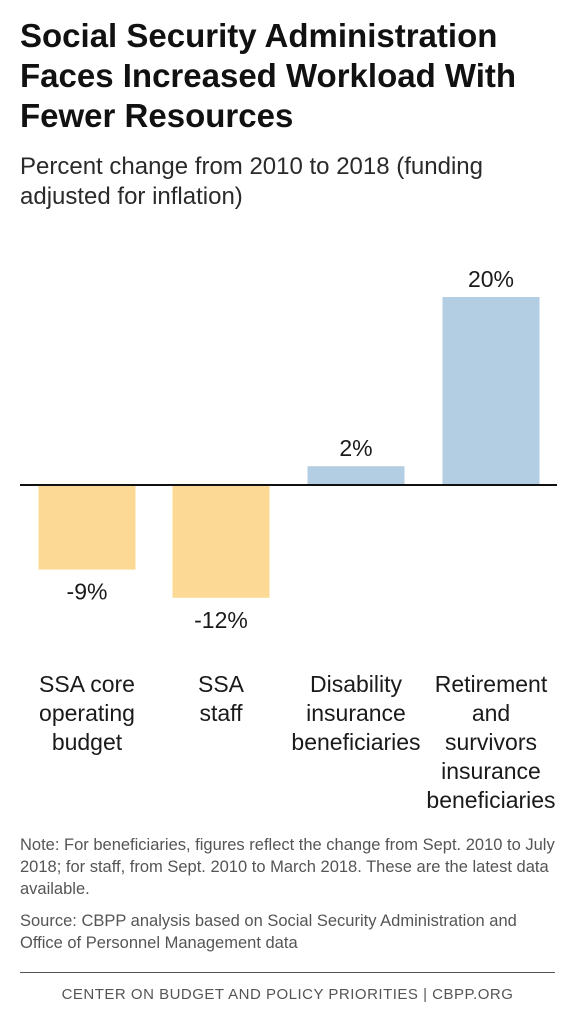  I want to click on category-label-3-3: insurance, so click(491, 771).